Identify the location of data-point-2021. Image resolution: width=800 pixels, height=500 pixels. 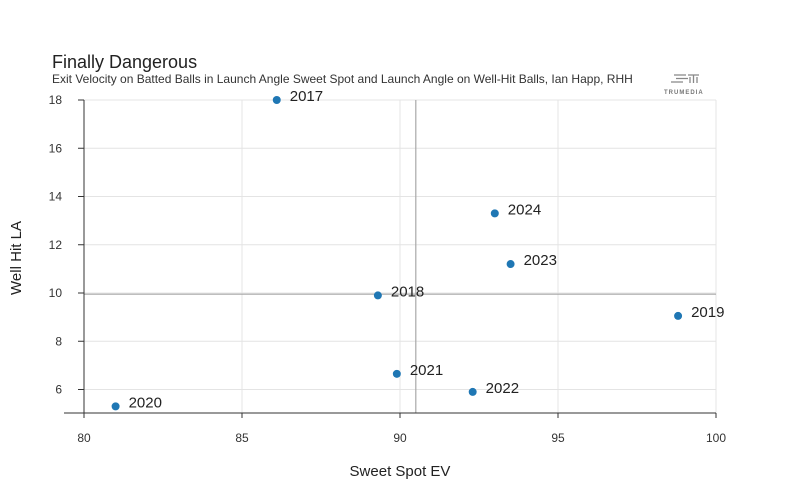
(396, 373).